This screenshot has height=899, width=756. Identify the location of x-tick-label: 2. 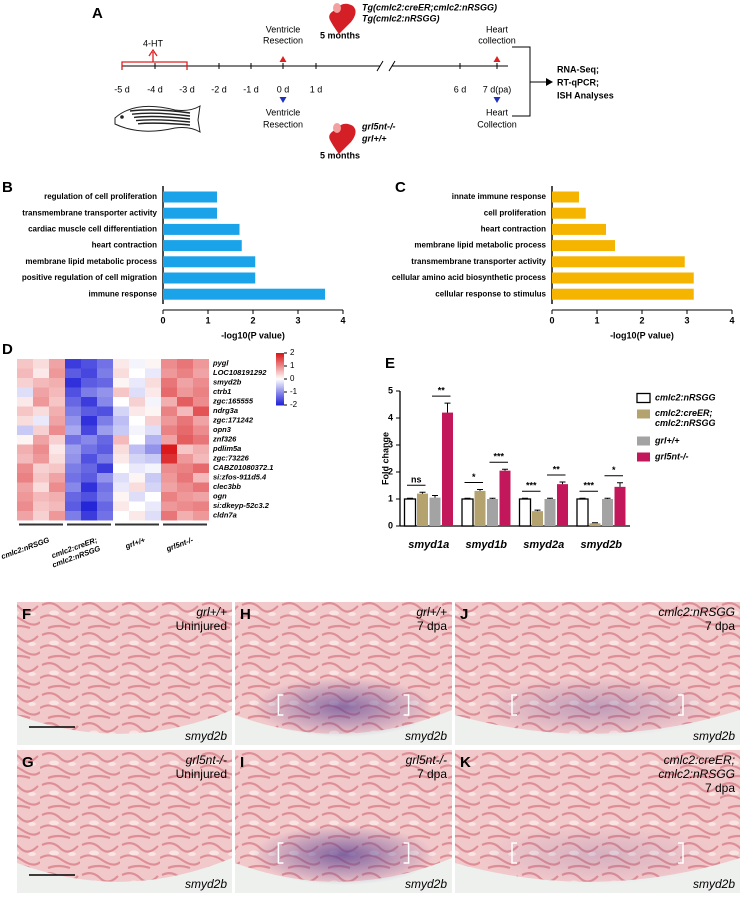
(252, 320).